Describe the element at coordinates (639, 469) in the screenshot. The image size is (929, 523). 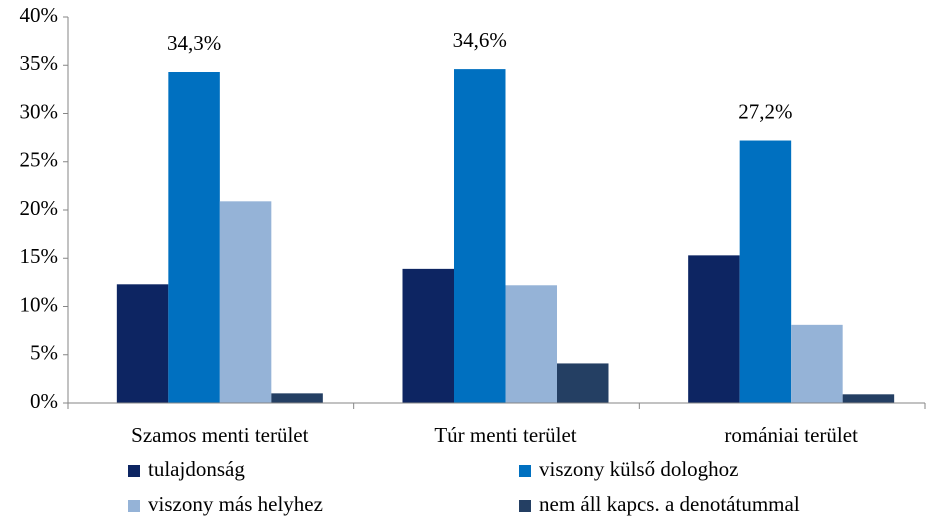
I see `legend-label: viszony külső dologhoz` at that location.